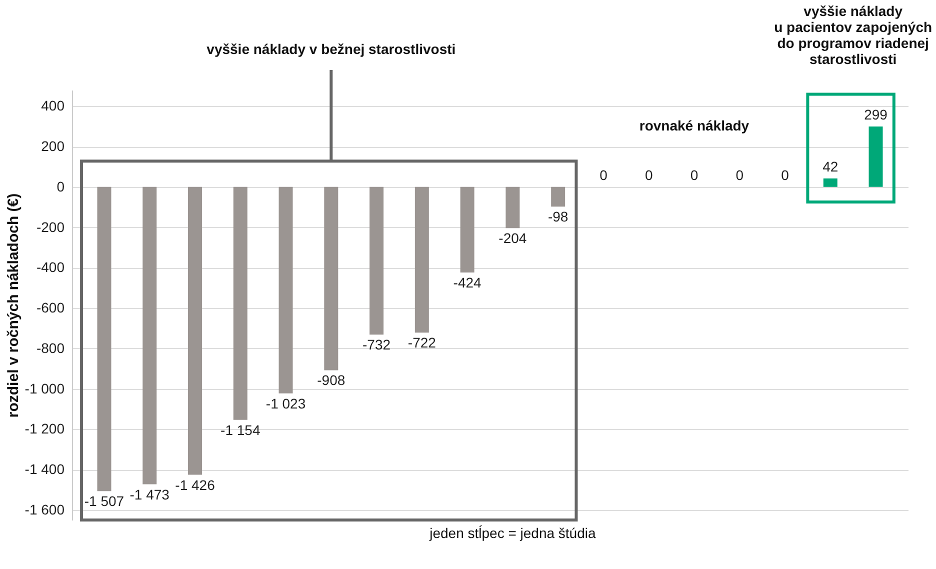 This screenshot has height=569, width=936. I want to click on data-label: 299, so click(876, 114).